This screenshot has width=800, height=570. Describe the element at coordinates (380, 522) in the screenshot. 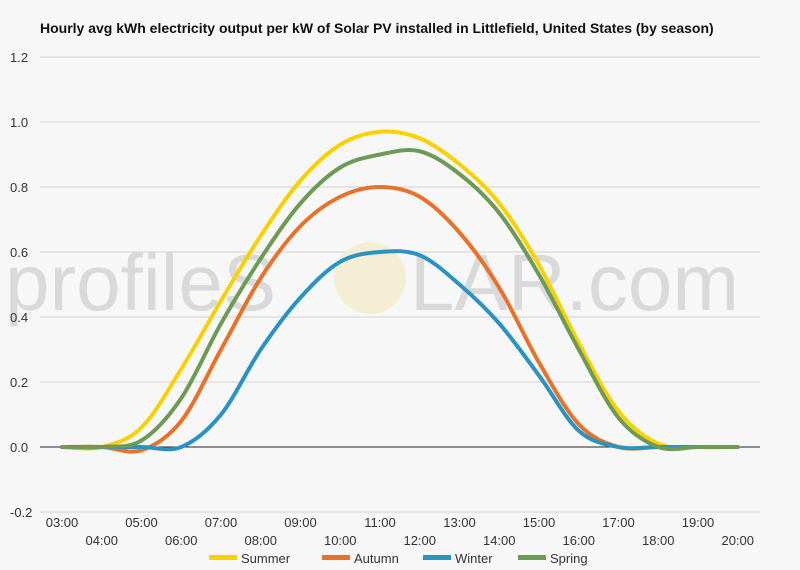

I see `x-tick-label: 11:00` at that location.